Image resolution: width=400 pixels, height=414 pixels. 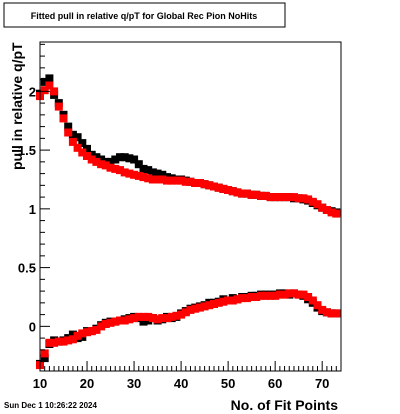 What do you see at coordinates (87, 383) in the screenshot?
I see `x-tick-label: 20` at bounding box center [87, 383].